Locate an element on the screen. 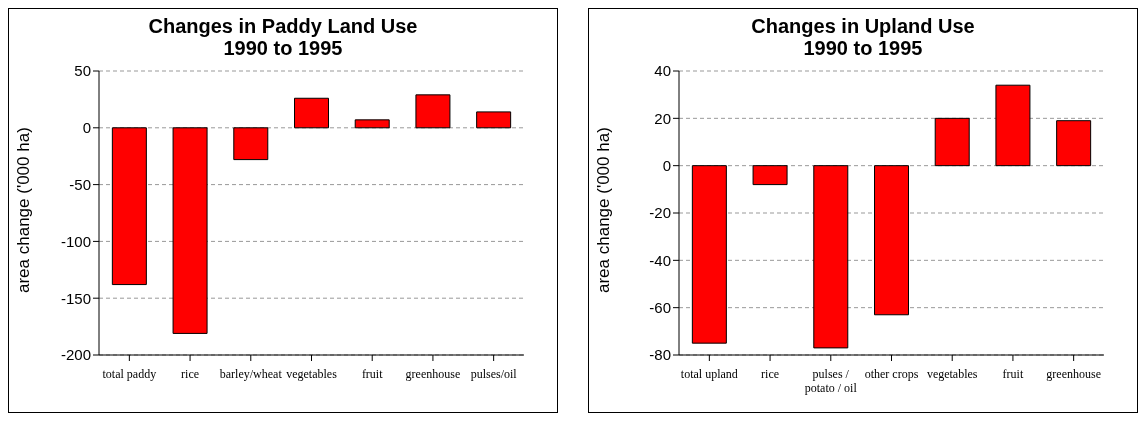 The width and height of the screenshot is (1147, 423). x-tick-label: barley/wheat is located at coordinates (251, 373).